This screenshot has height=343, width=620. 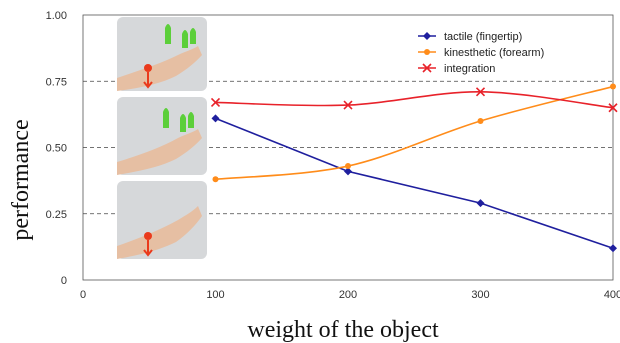 I want to click on series-line, so click(x=414, y=100).